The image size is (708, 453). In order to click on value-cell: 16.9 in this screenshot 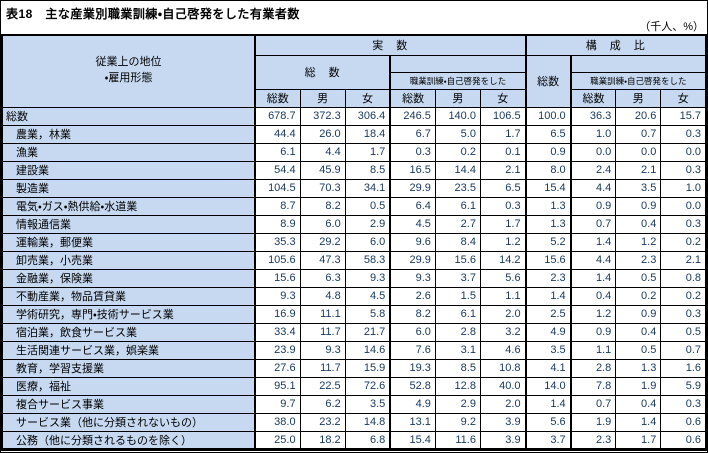, I will do `click(277, 314)`.